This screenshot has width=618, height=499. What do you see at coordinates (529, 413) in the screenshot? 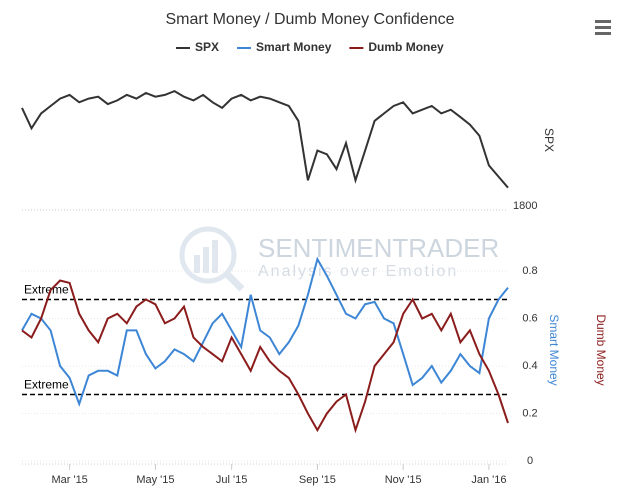
I see `y-tick-label: 0.2` at bounding box center [529, 413].